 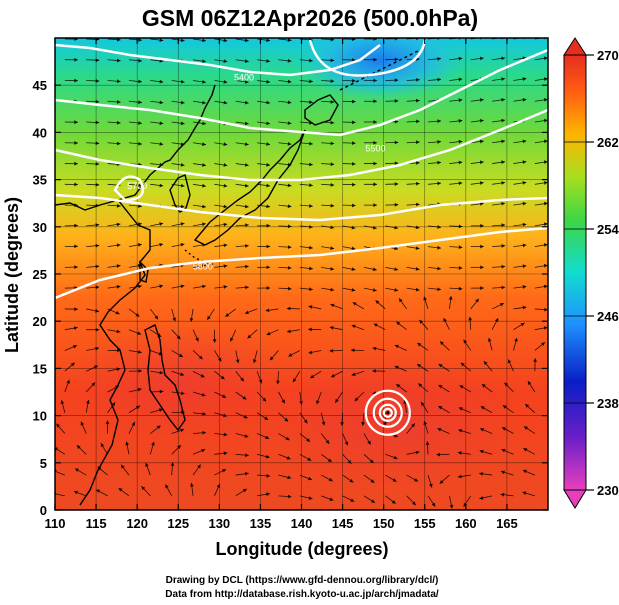 I want to click on x-tick-label: 150, so click(x=384, y=523).